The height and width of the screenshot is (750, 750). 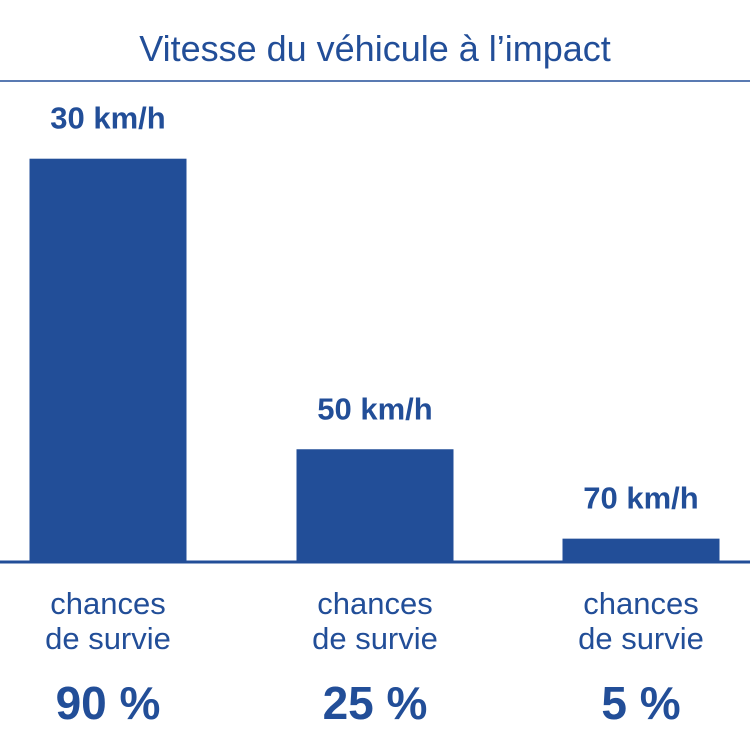 I want to click on category-caption-3: chances de survie, so click(x=641, y=621).